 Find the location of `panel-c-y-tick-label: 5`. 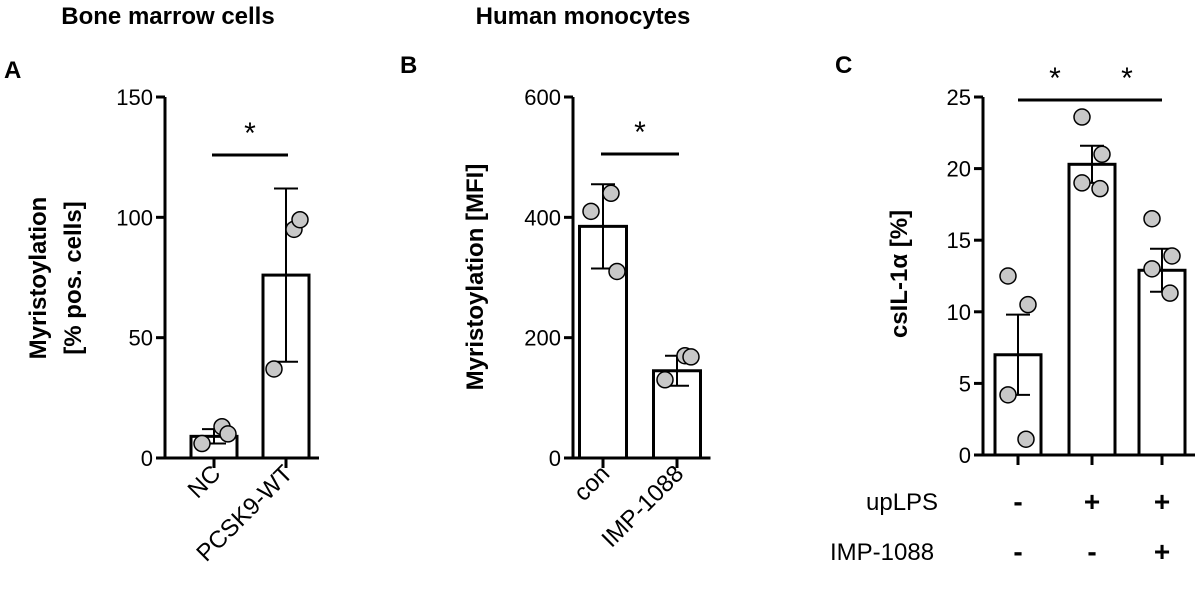

panel-c-y-tick-label: 5 is located at coordinates (965, 383).